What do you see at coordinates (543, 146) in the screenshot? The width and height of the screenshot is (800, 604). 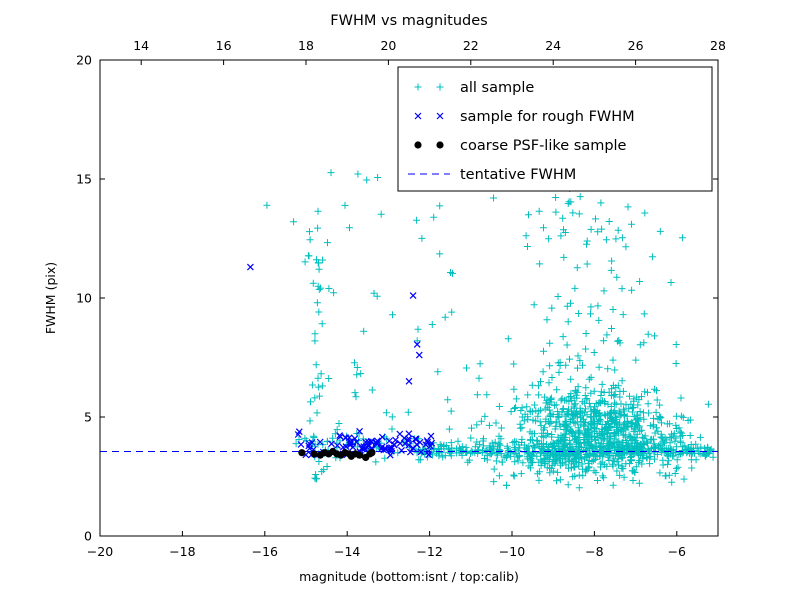 I see `legend-label: coarse PSF-like sample` at bounding box center [543, 146].